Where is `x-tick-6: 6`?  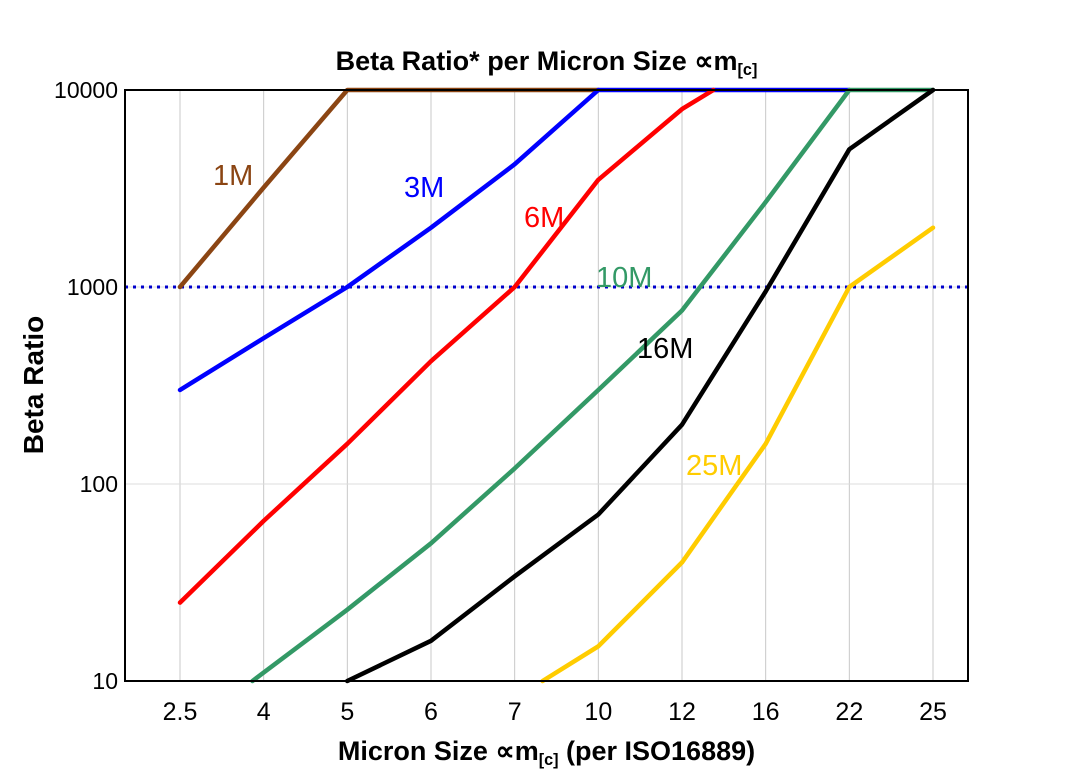
x-tick-6: 6 is located at coordinates (431, 712).